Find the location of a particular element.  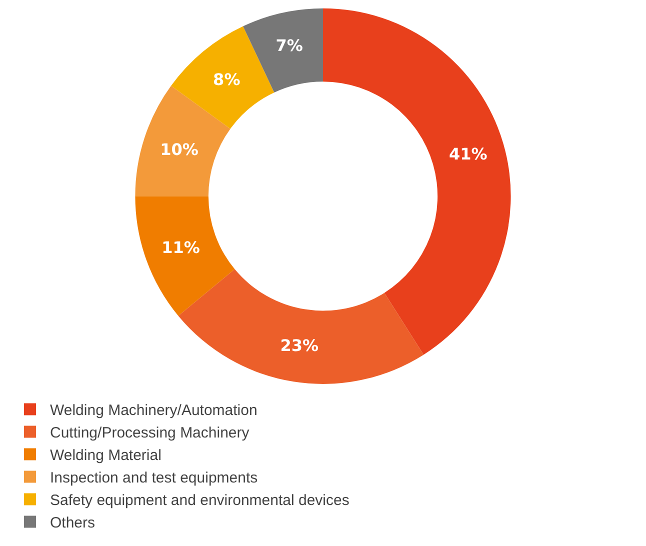

legend-label: Inspection and test equipments is located at coordinates (154, 478).